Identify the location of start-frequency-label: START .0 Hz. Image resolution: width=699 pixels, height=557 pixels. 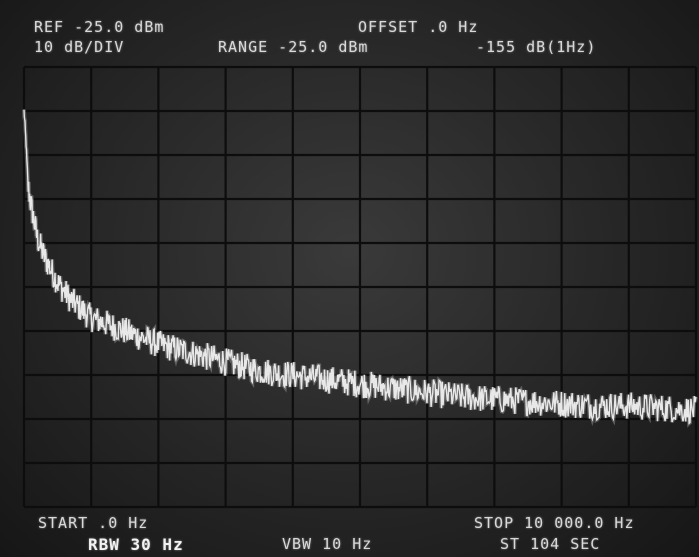
(93, 523).